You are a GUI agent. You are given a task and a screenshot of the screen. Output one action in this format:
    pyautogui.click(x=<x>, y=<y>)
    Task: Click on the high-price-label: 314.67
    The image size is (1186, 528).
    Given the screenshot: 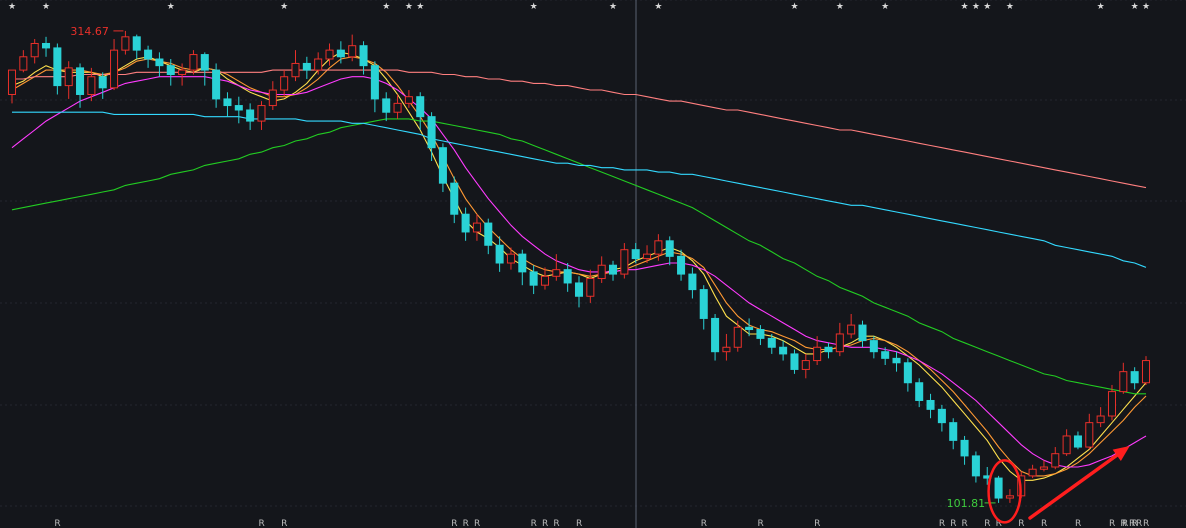 What is the action you would take?
    pyautogui.click(x=97, y=31)
    